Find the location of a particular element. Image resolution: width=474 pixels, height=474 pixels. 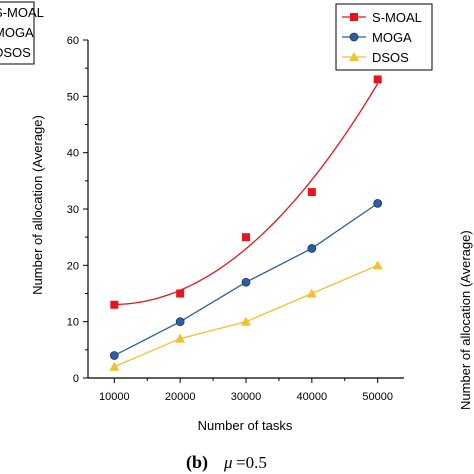

legend-item-moga: MOGA is located at coordinates (377, 37).